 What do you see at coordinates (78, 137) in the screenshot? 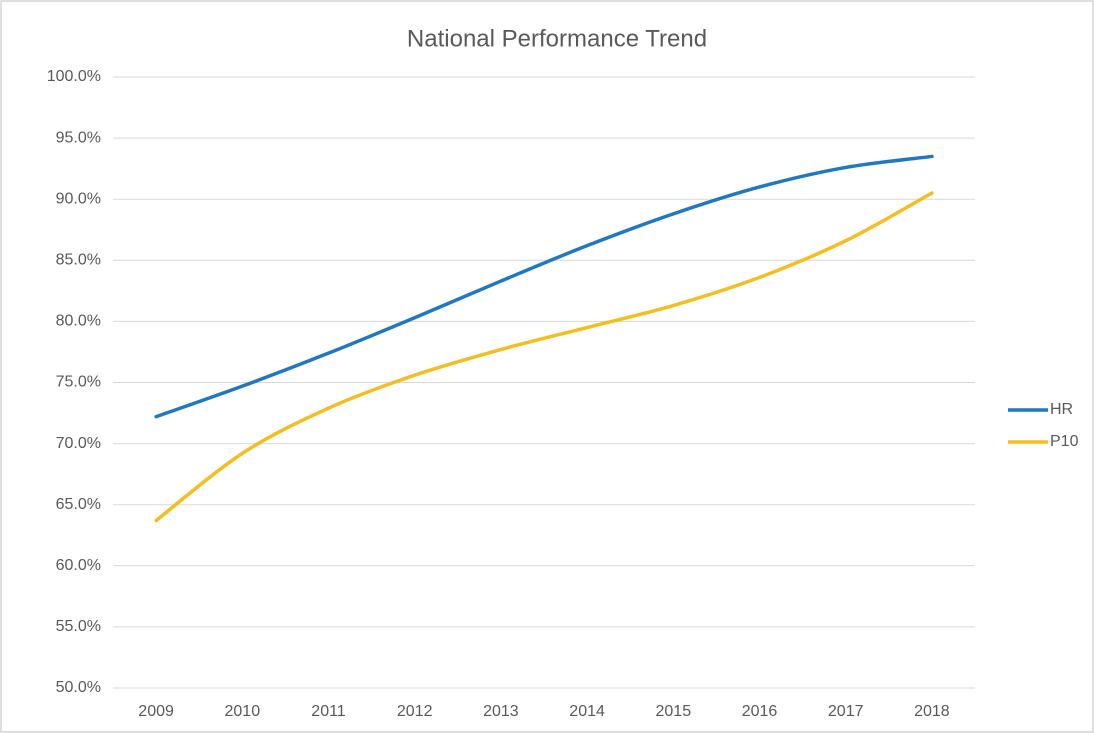
I see `y-tick-label: 95.0%` at bounding box center [78, 137].